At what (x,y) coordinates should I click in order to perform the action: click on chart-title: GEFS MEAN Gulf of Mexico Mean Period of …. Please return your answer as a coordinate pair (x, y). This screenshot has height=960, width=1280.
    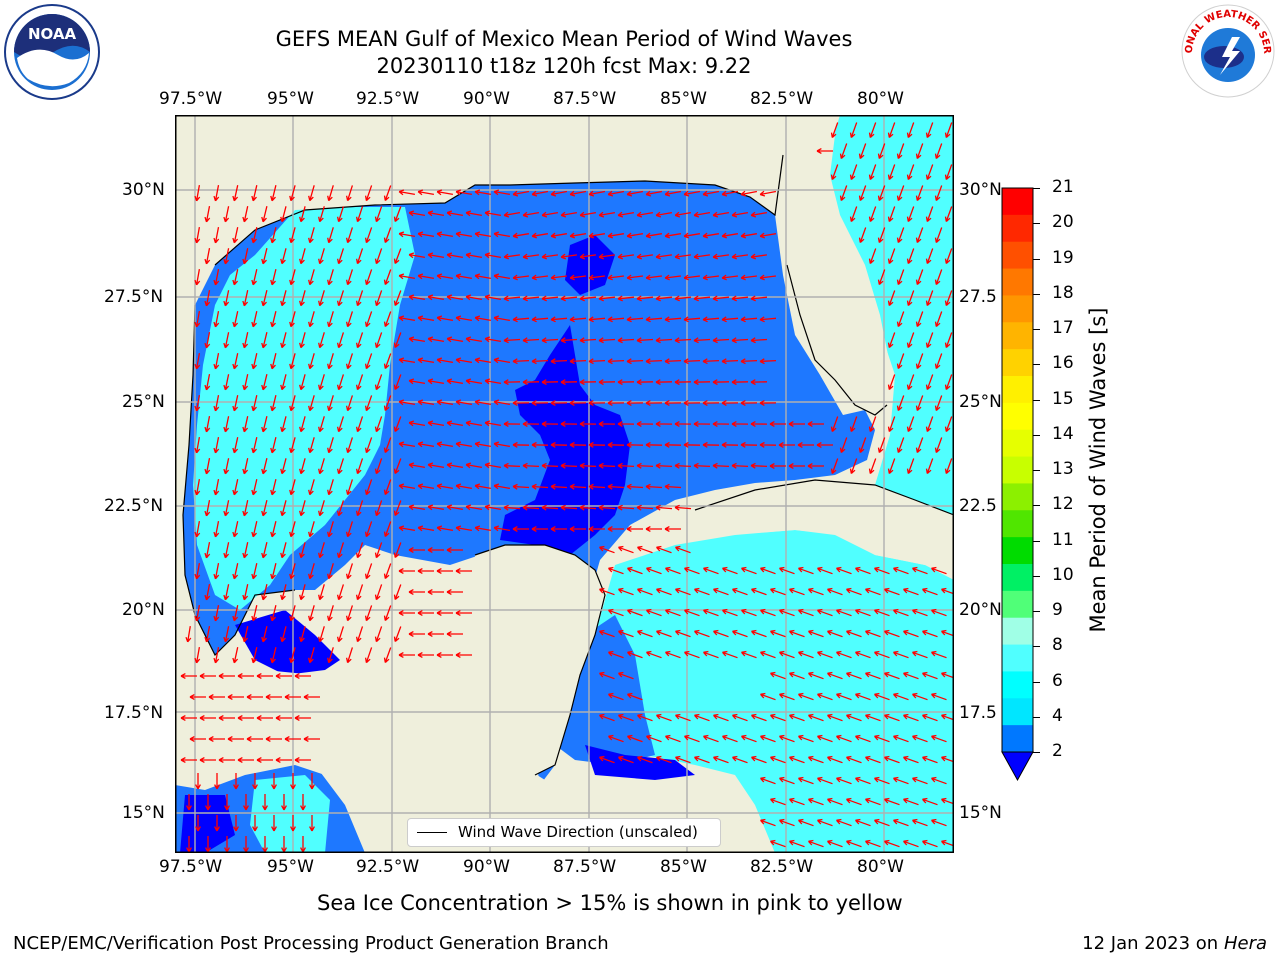
    Looking at the image, I should click on (564, 39).